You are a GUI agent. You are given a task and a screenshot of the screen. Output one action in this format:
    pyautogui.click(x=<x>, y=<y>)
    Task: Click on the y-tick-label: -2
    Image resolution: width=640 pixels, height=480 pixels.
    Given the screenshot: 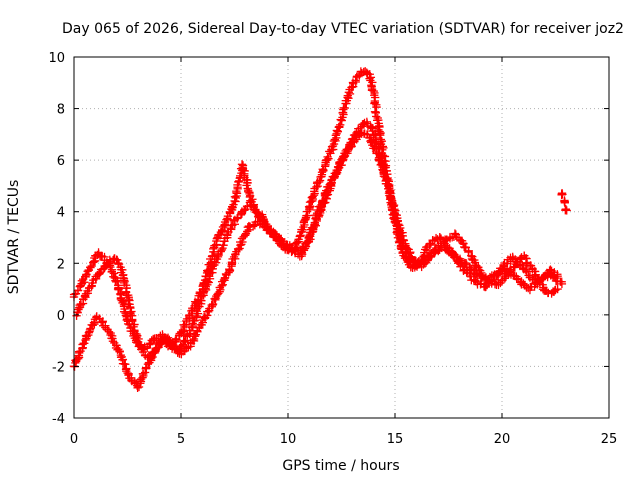 What is the action you would take?
    pyautogui.click(x=58, y=367)
    